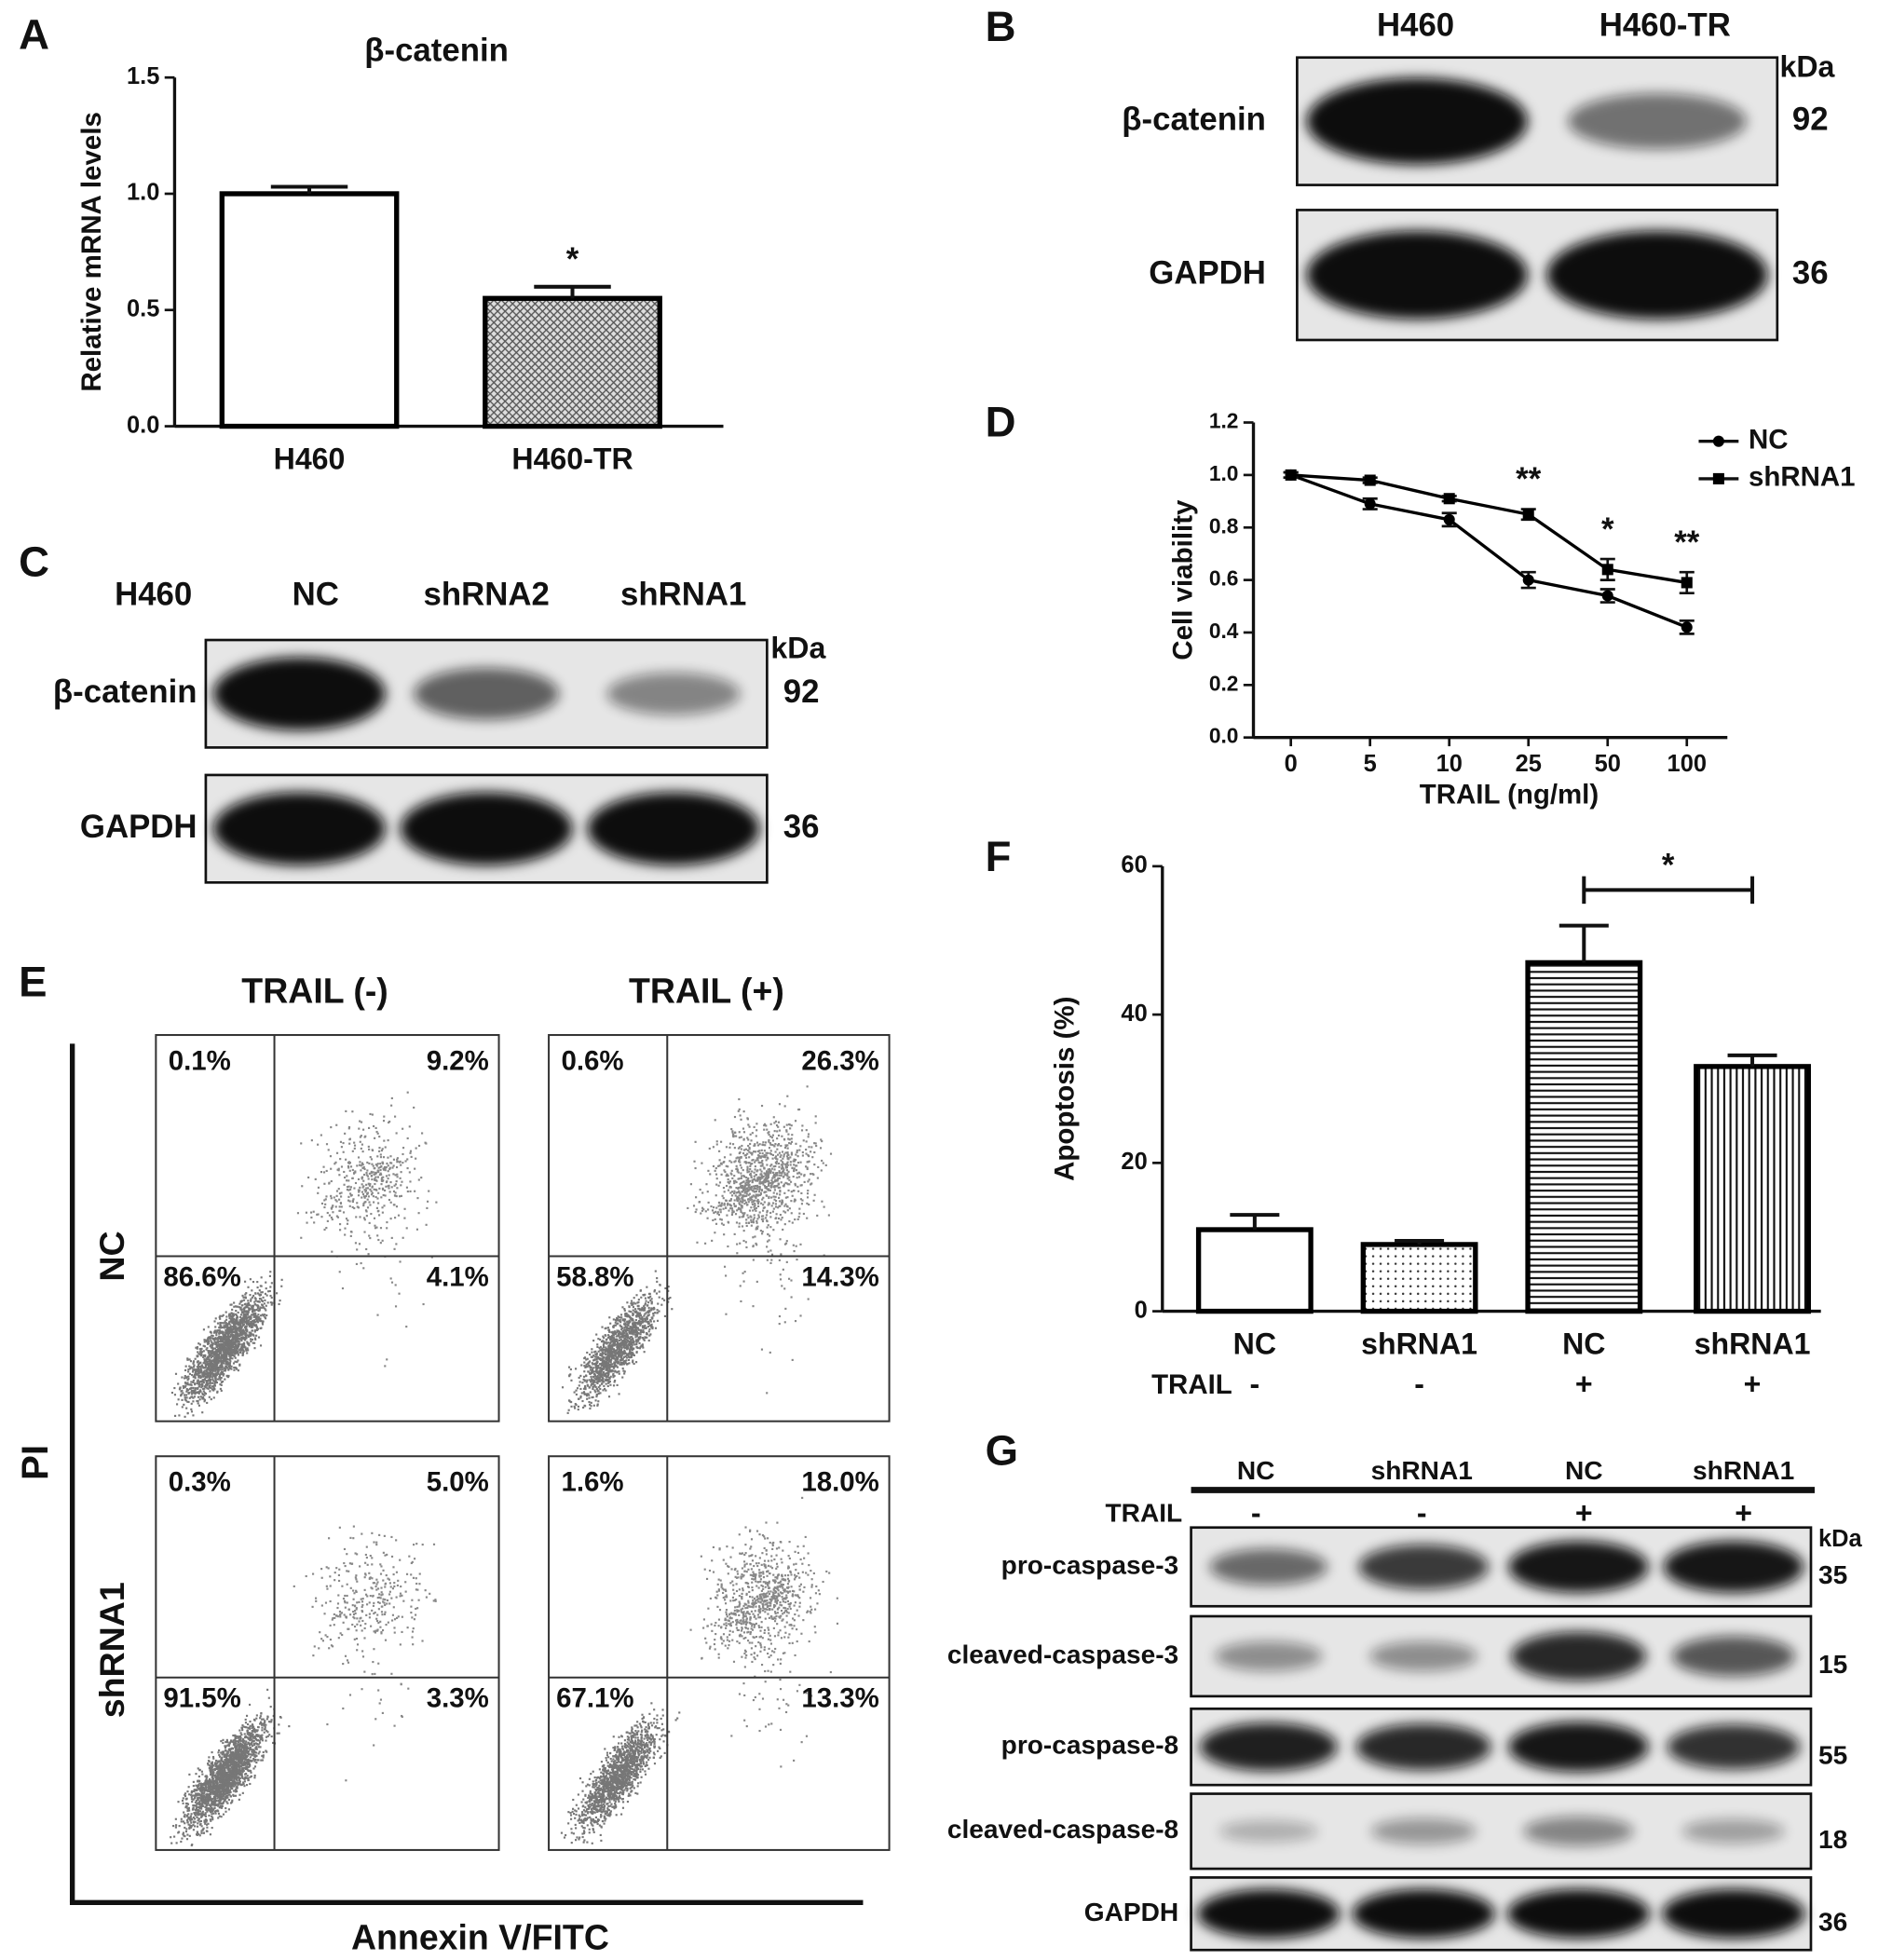 Image resolution: width=1892 pixels, height=1960 pixels. I want to click on panel-letter: G, so click(1002, 1451).